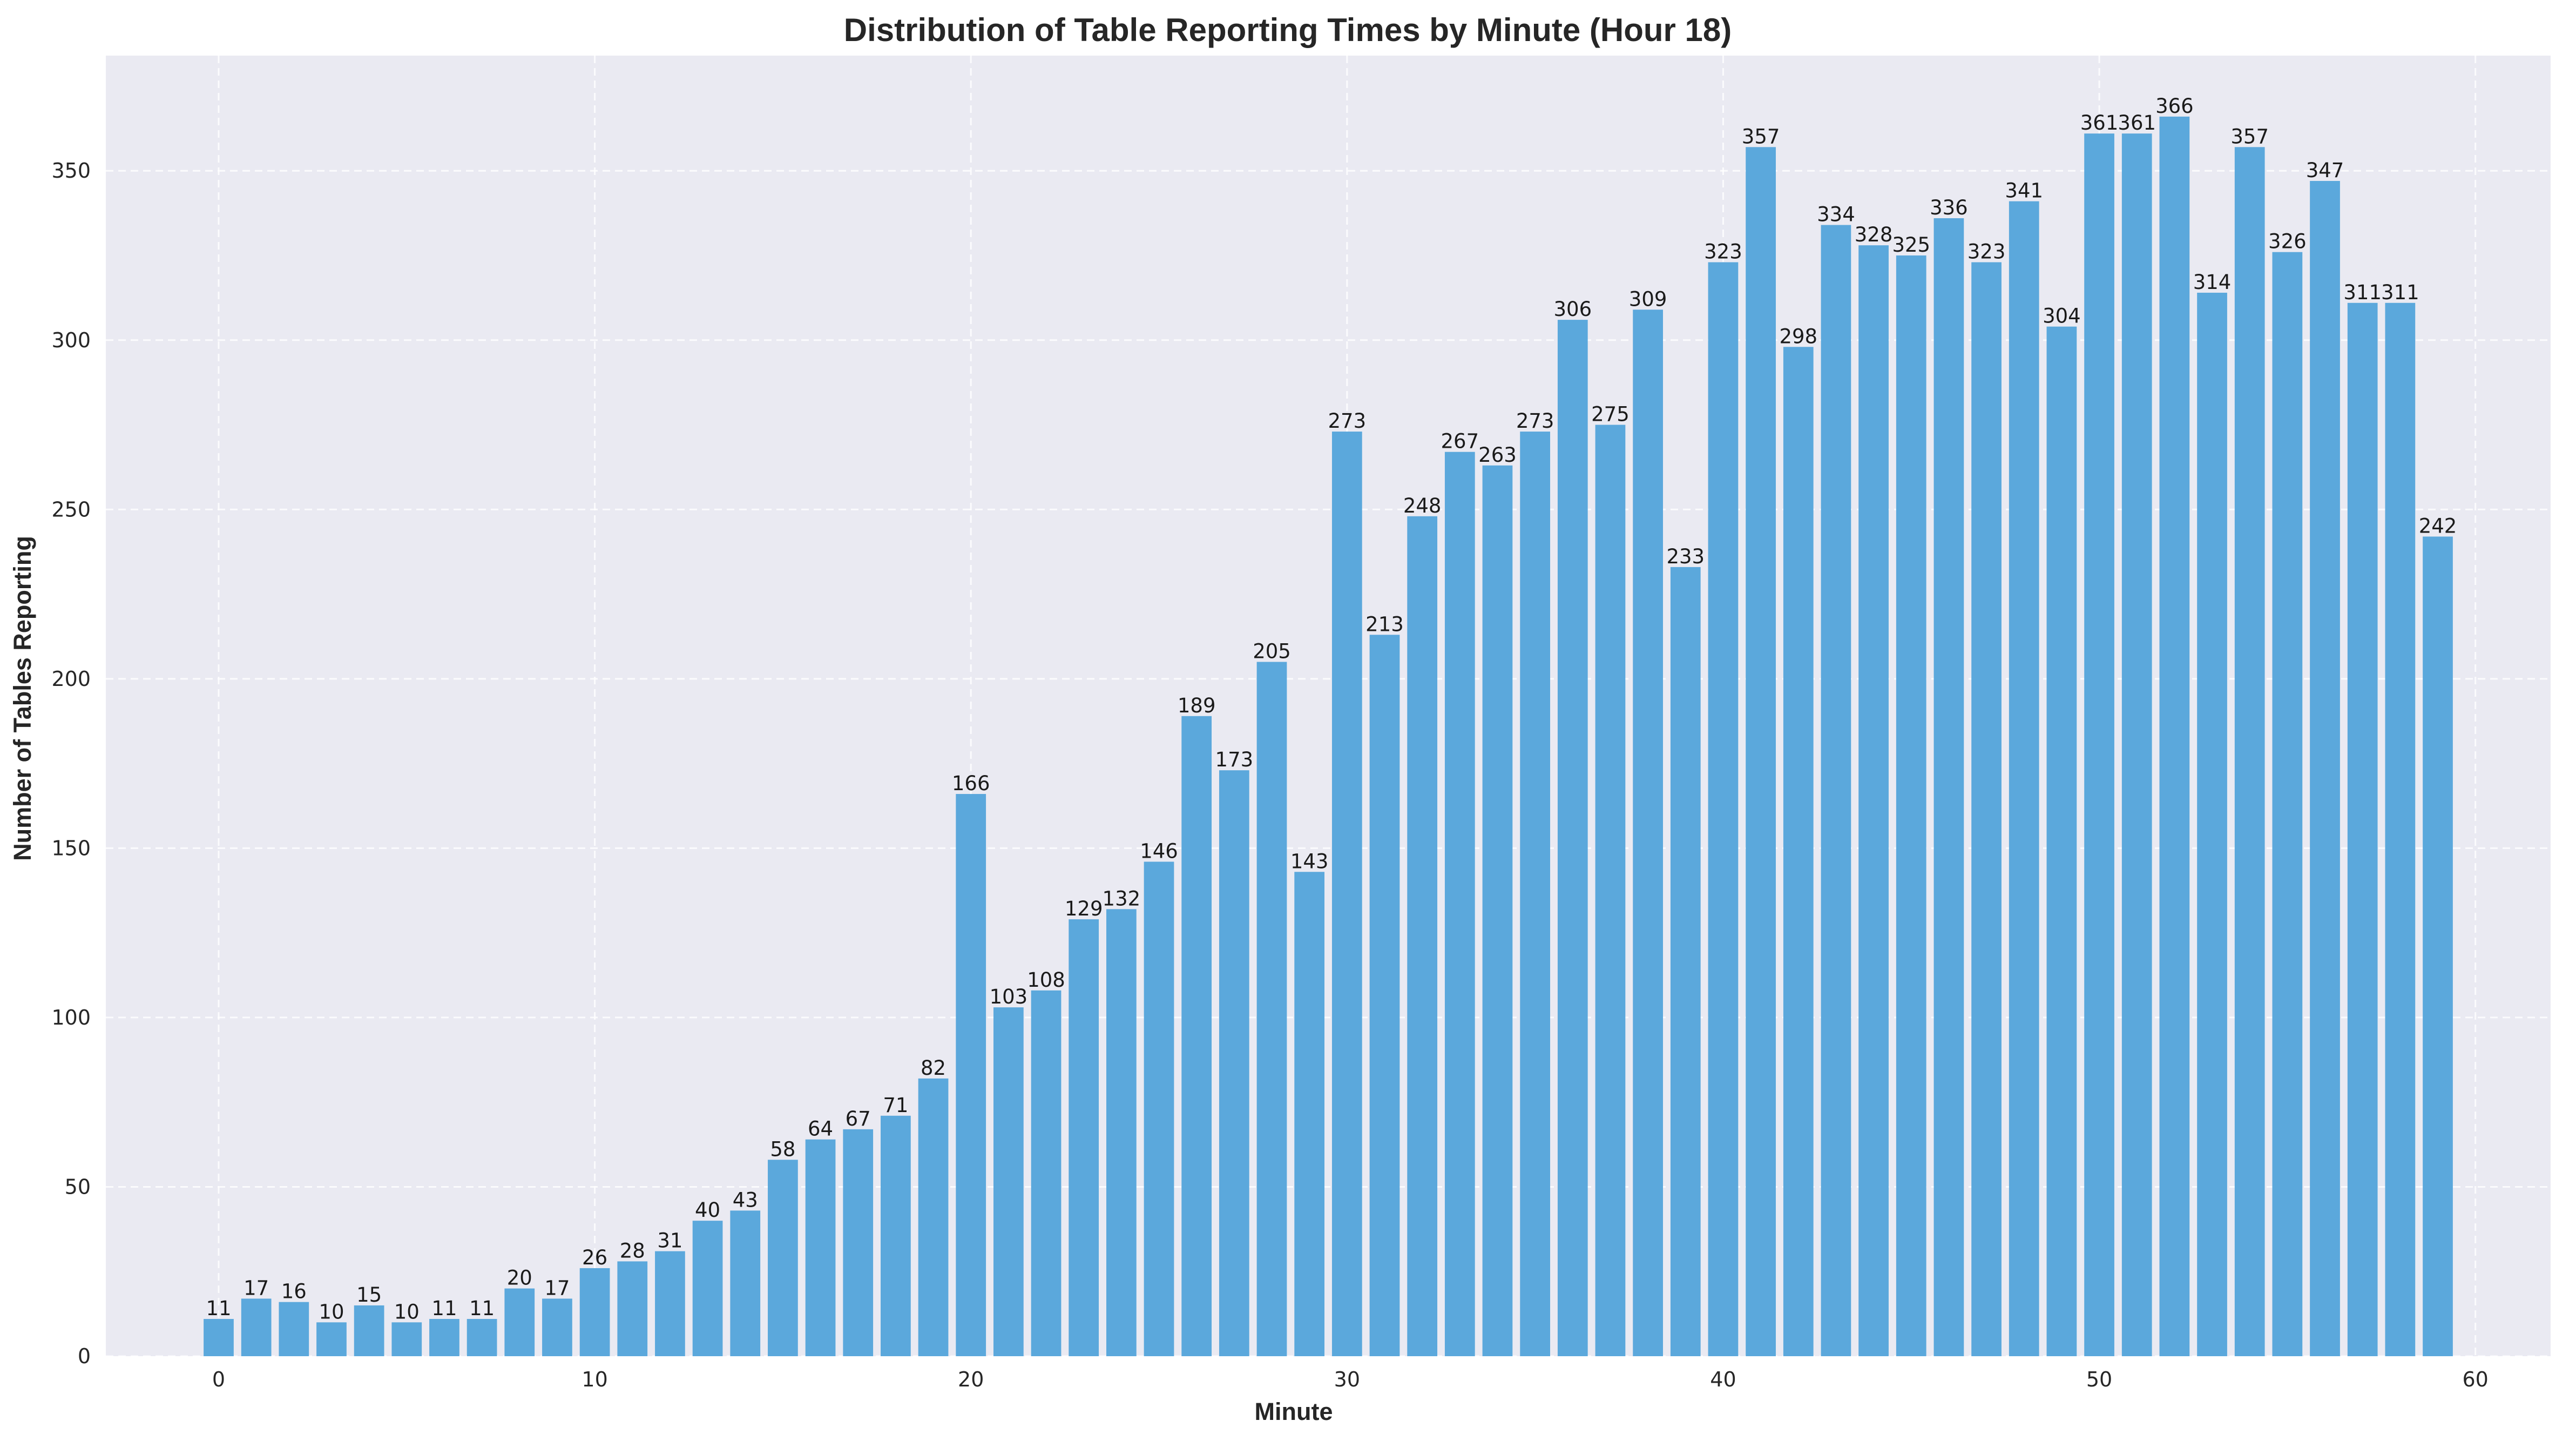 This screenshot has width=2576, height=1441. I want to click on bar-value-label: 173, so click(1235, 759).